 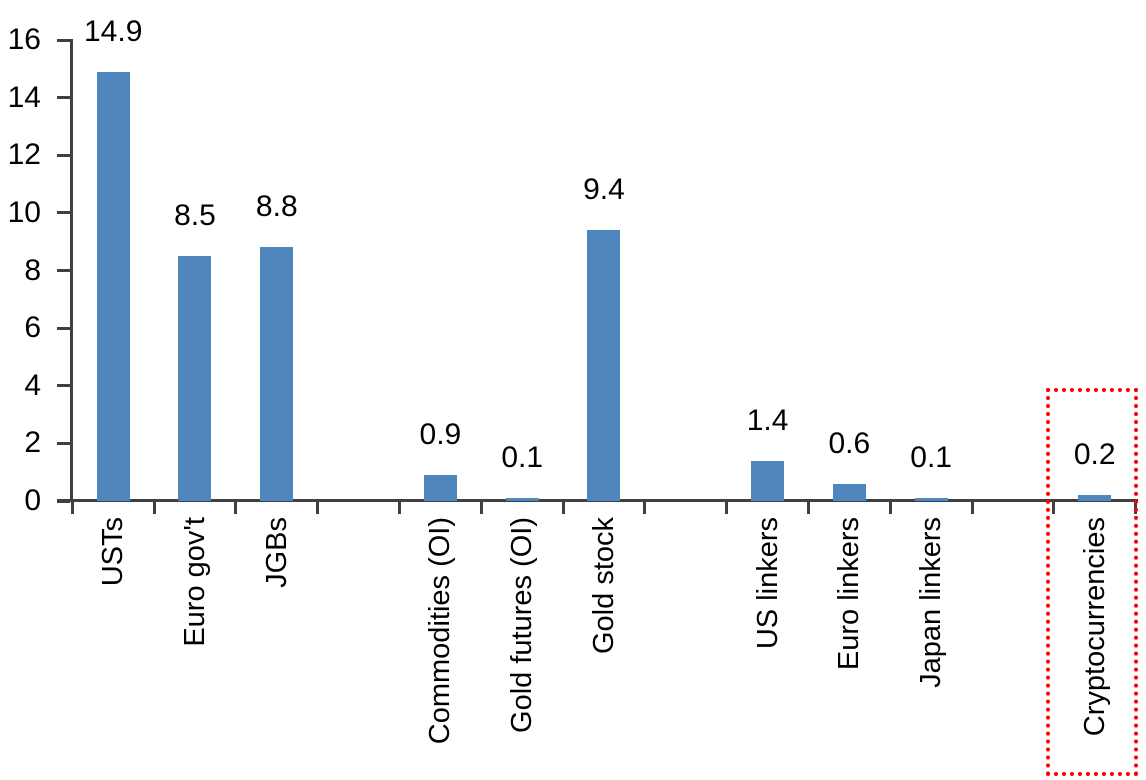 What do you see at coordinates (32, 328) in the screenshot?
I see `y-axis-tick-label: 6` at bounding box center [32, 328].